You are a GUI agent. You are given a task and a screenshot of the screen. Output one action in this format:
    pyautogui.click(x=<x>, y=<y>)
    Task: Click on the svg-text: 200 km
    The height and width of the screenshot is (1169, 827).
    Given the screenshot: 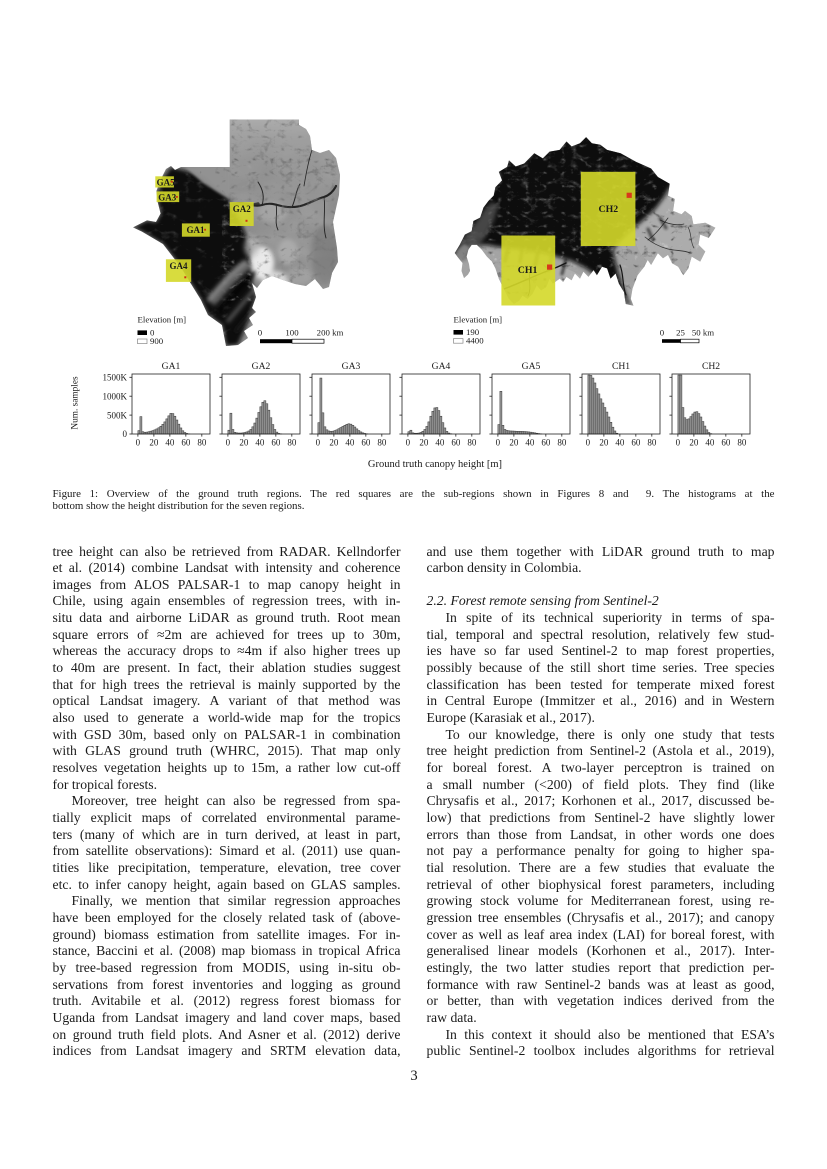 What is the action you would take?
    pyautogui.click(x=330, y=333)
    